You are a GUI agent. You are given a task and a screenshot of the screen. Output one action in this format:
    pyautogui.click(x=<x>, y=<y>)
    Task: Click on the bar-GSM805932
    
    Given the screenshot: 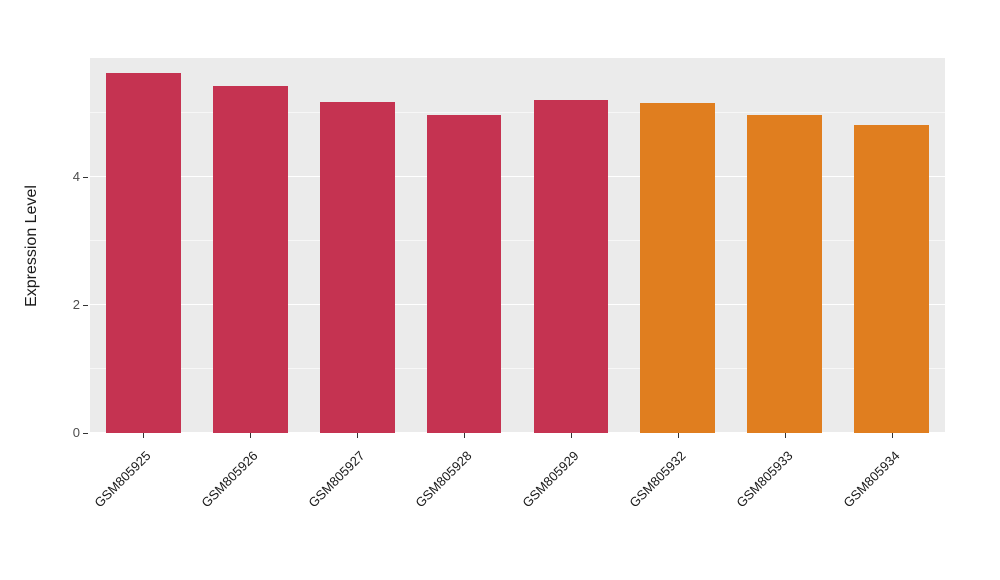 What is the action you would take?
    pyautogui.click(x=678, y=267)
    